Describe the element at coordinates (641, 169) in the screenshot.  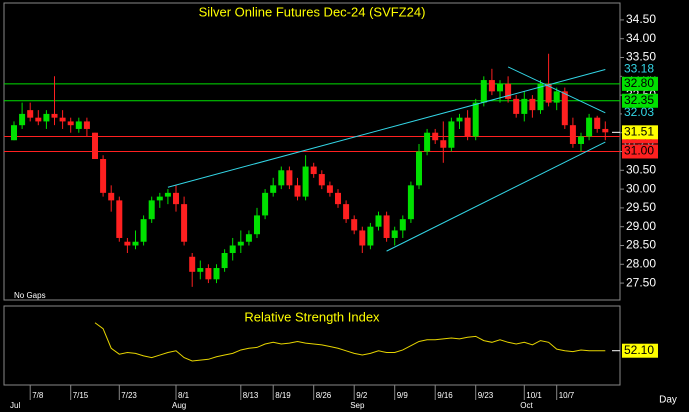
I see `y-tick-label: 30.50` at that location.